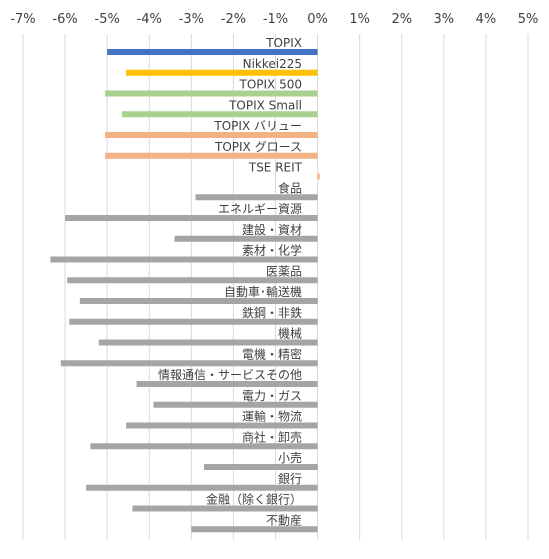  I want to click on x-tick-label: -7%, so click(22, 19).